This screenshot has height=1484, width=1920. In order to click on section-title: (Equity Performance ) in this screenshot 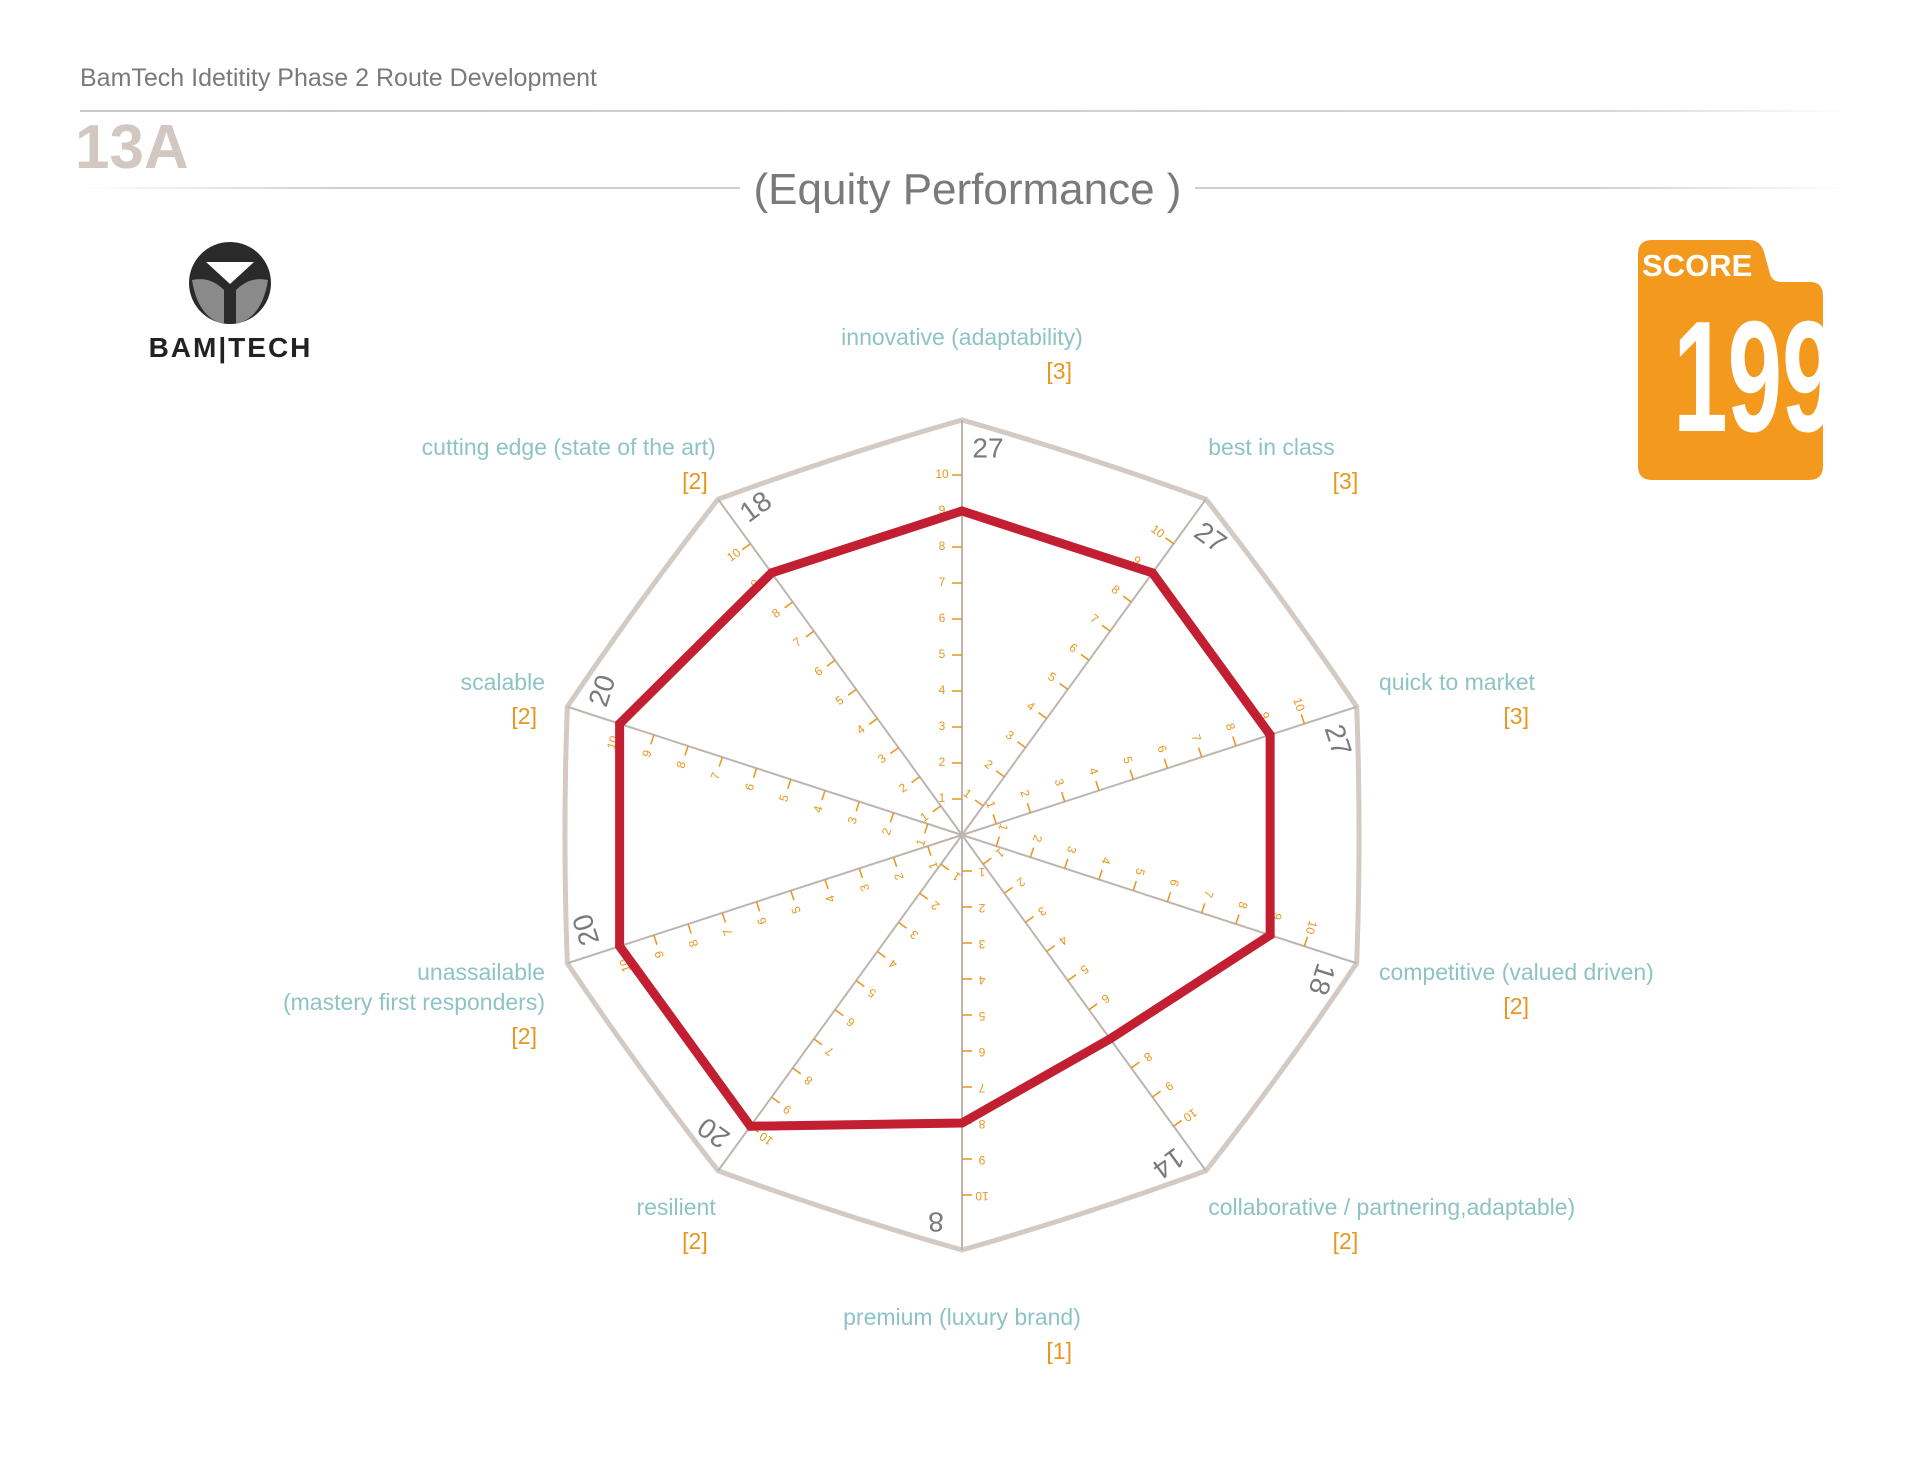, I will do `click(967, 189)`.